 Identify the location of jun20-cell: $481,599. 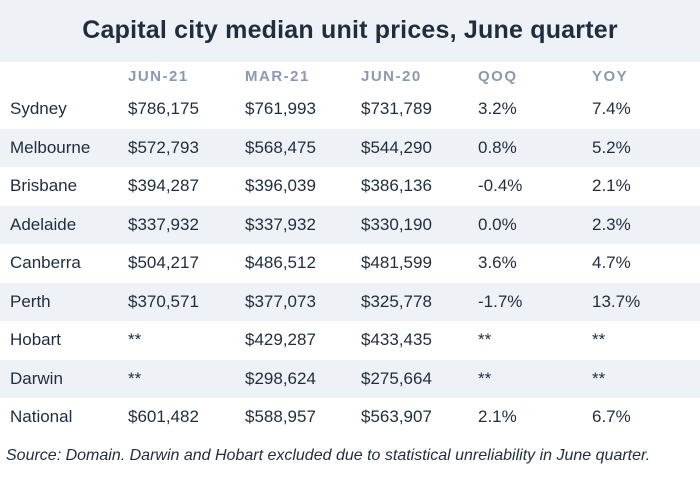
(396, 263).